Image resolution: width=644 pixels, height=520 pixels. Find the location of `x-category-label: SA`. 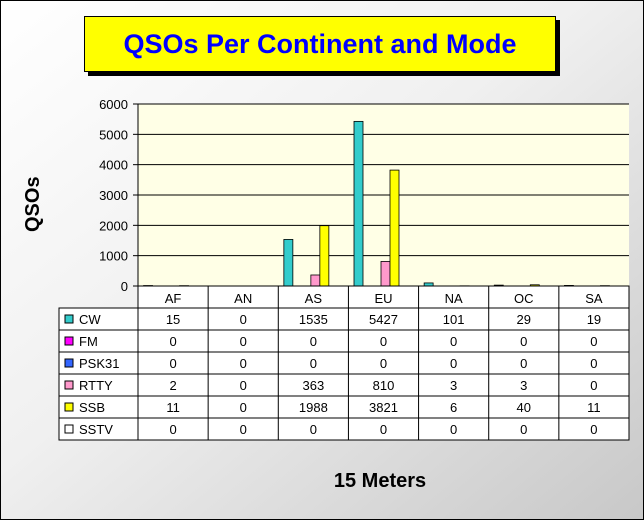

x-category-label: SA is located at coordinates (594, 298).